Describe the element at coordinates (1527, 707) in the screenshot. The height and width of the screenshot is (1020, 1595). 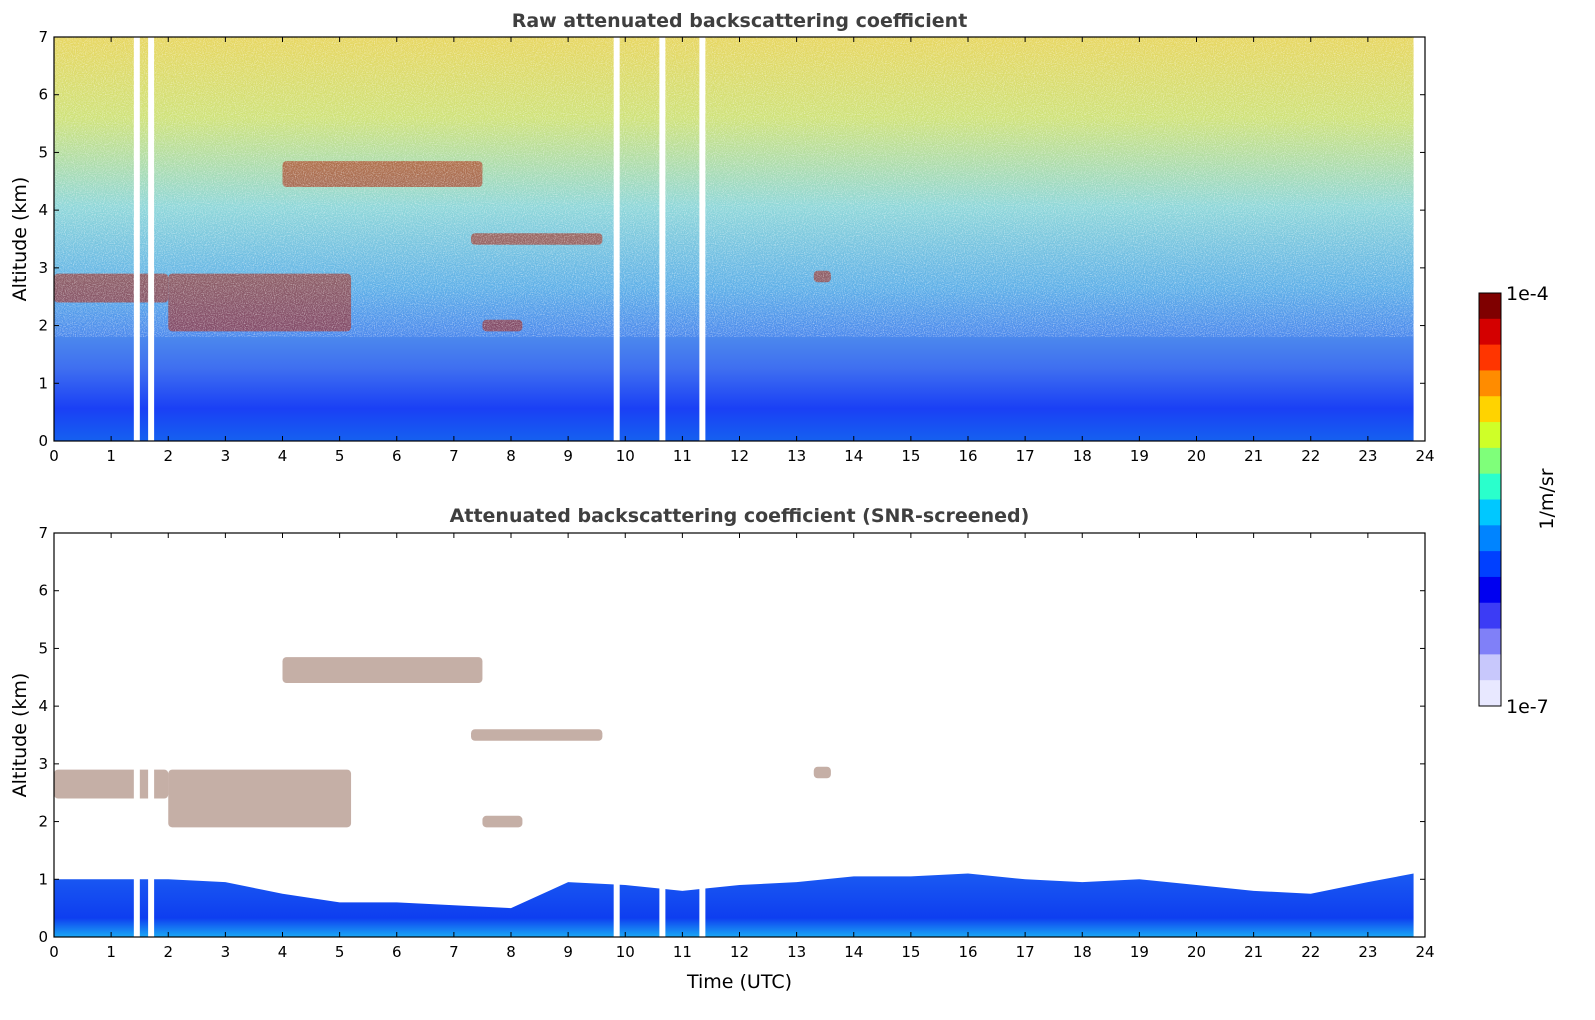
I see `colorbar-min-label: 1e-7` at that location.